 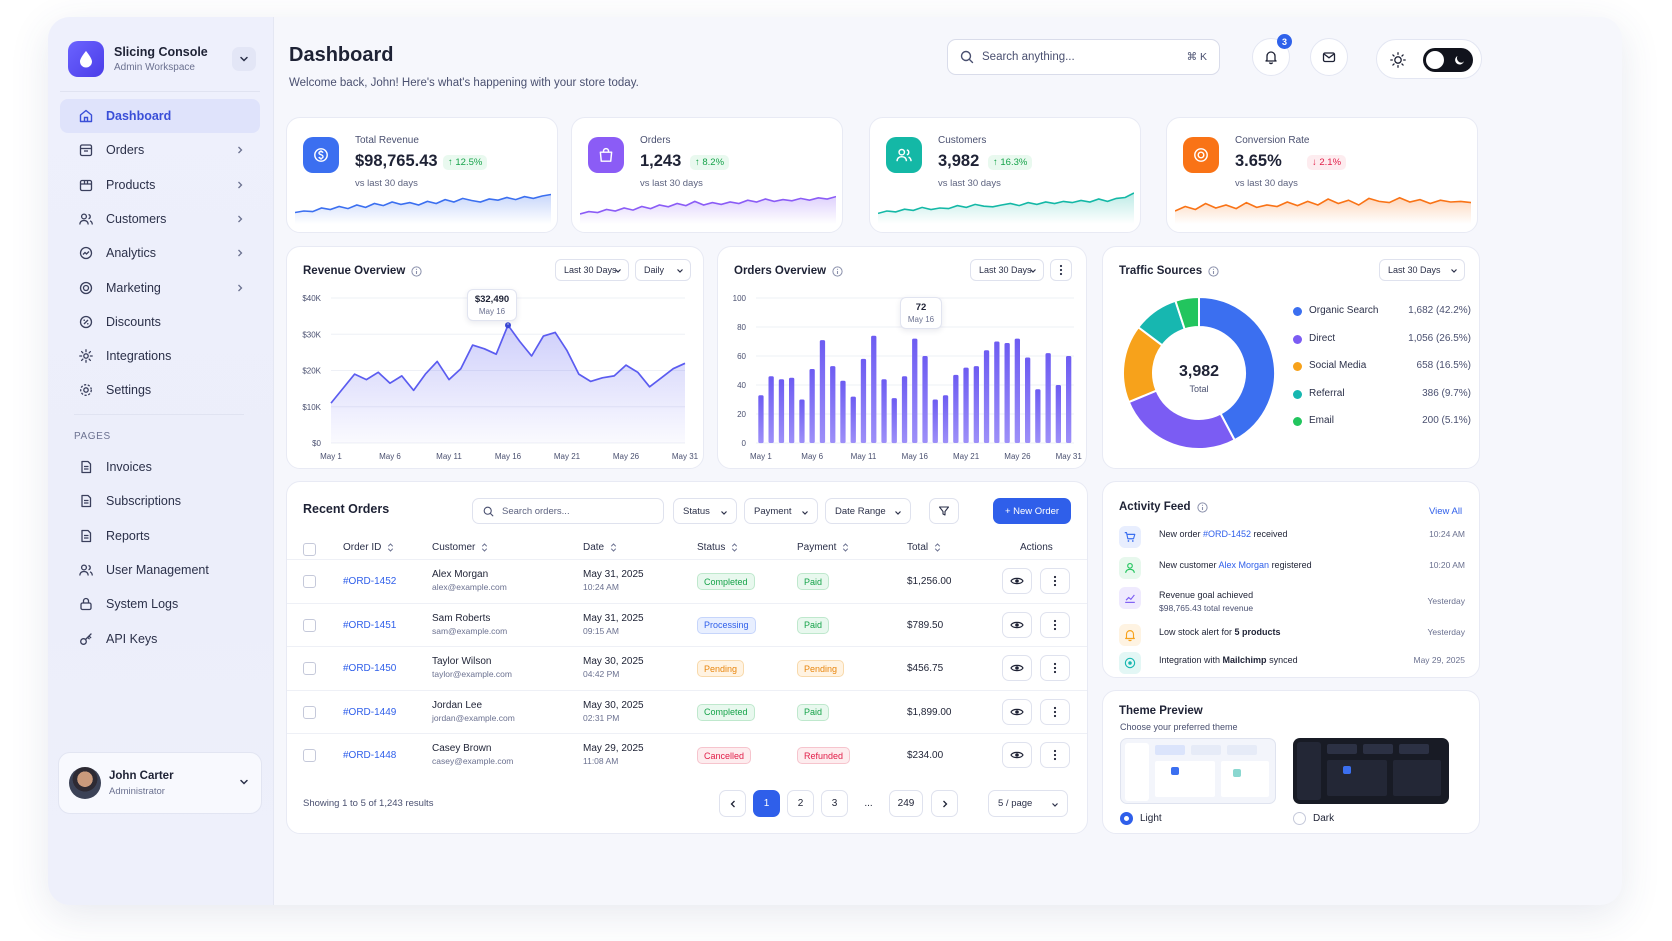 I want to click on sidebar-item-discounts: Discounts, so click(x=160, y=322).